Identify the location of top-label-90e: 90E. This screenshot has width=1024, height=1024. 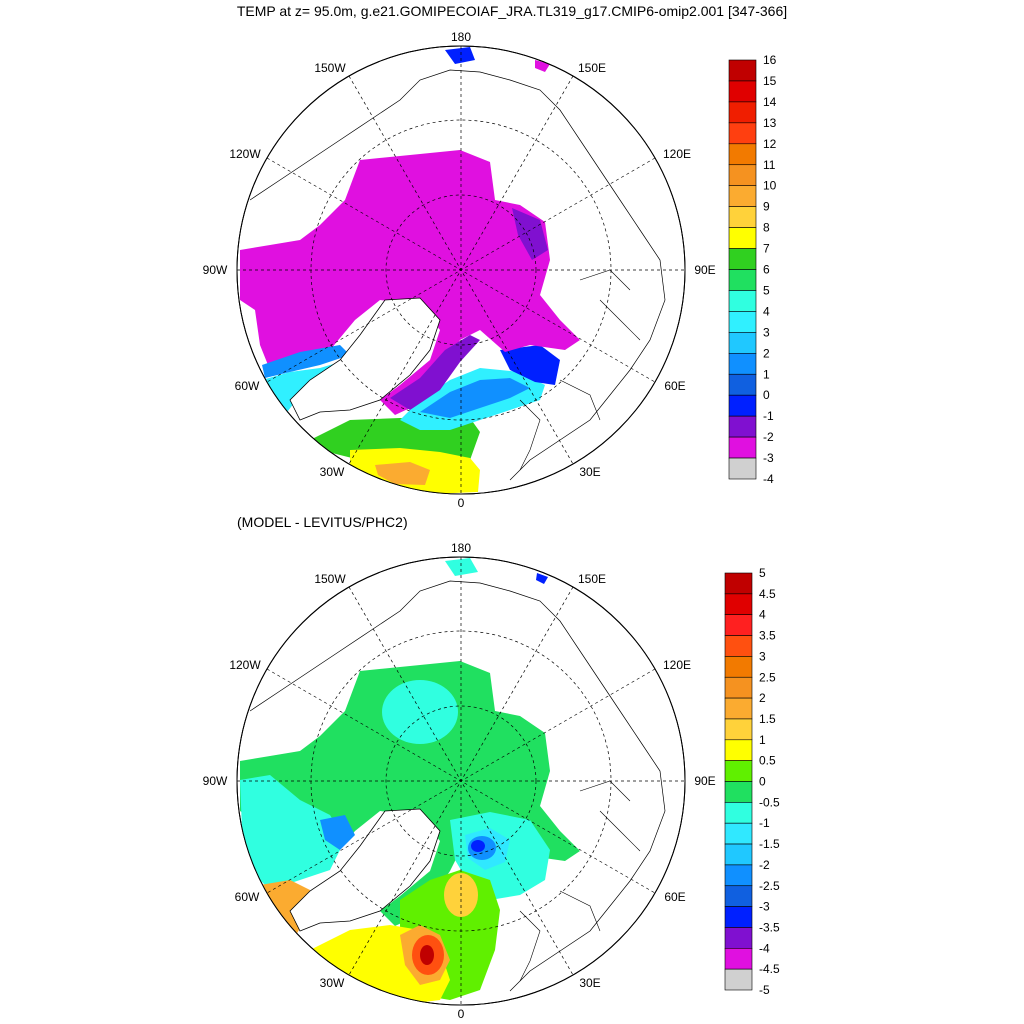
(704, 270).